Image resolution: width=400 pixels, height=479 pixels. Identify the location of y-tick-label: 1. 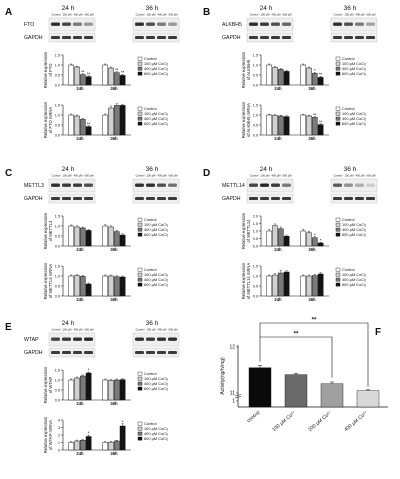
(59, 443).